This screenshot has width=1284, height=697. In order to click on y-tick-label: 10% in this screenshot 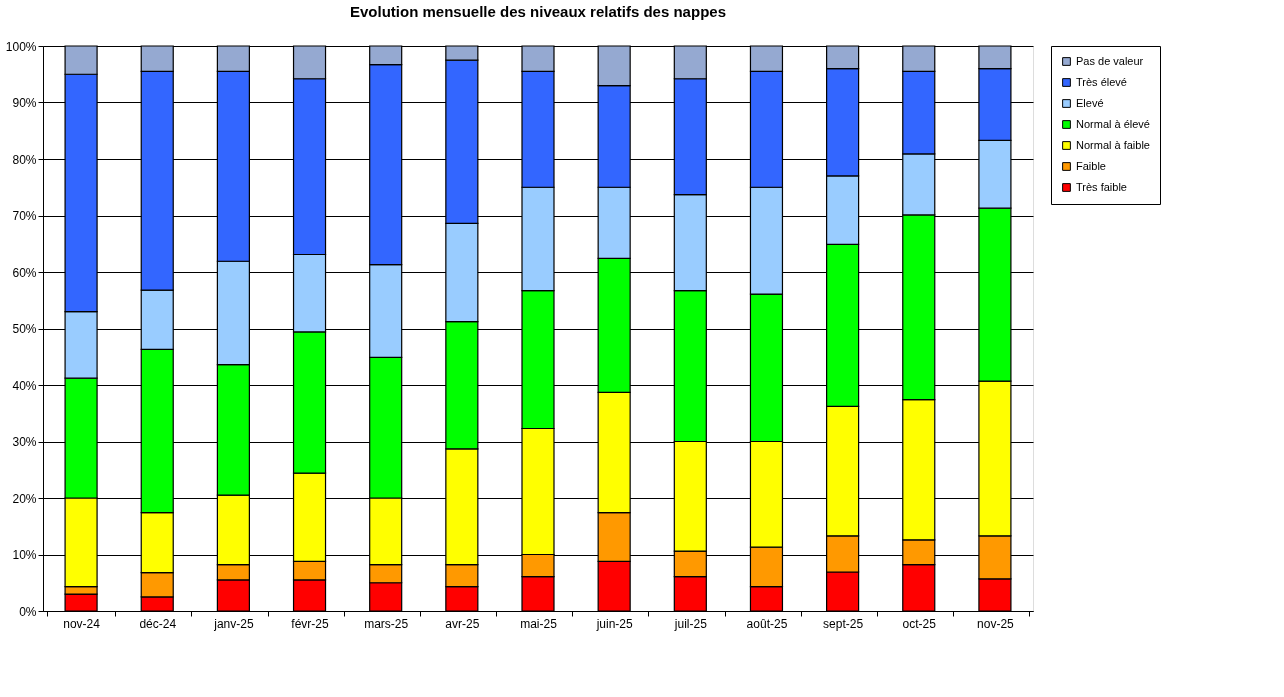, I will do `click(24, 555)`.